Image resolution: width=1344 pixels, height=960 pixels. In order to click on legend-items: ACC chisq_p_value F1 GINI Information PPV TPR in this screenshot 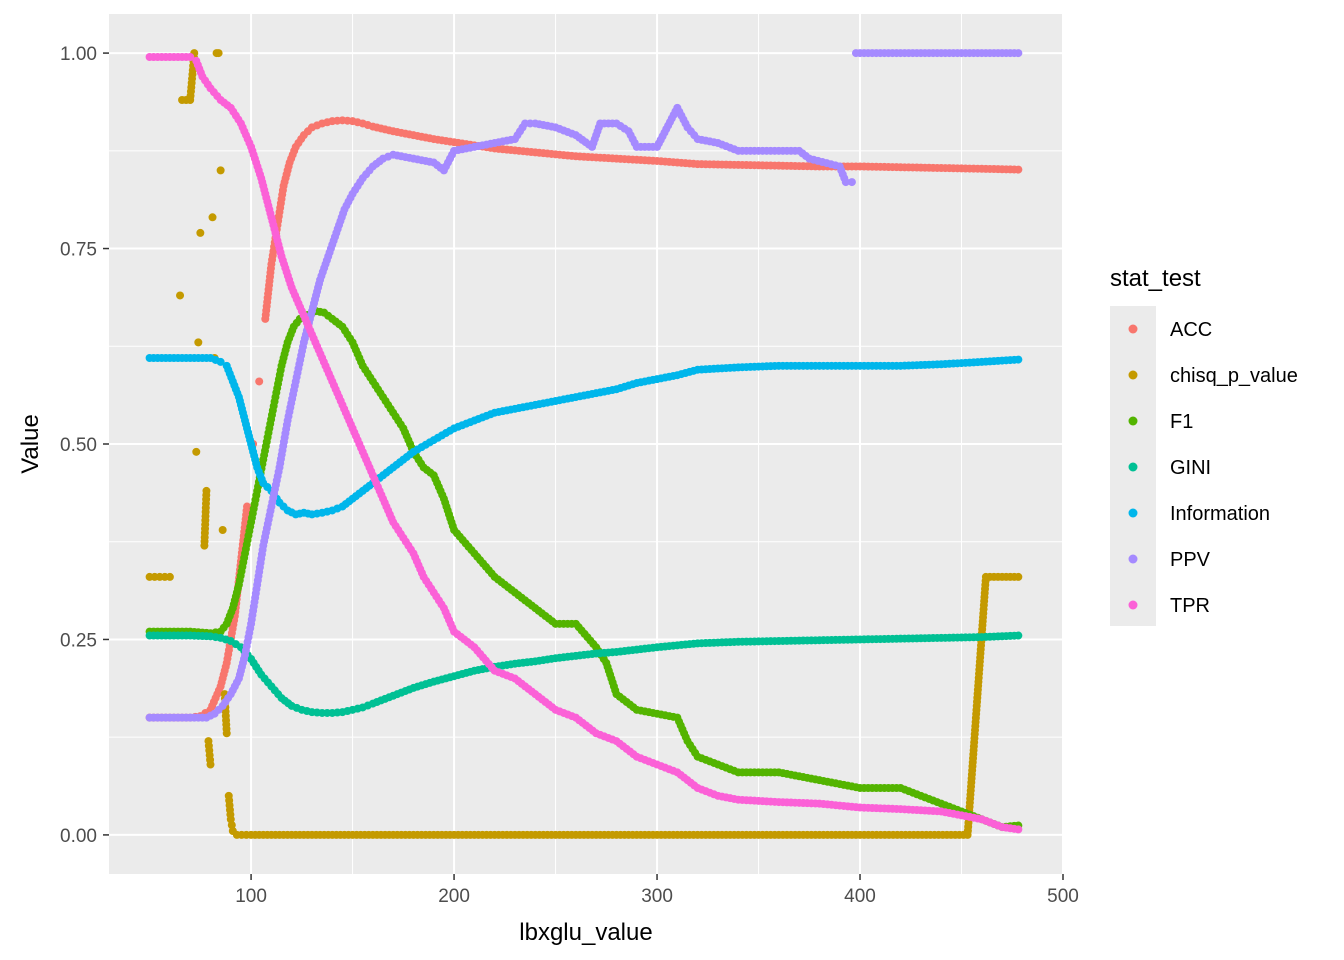, I will do `click(1213, 468)`.